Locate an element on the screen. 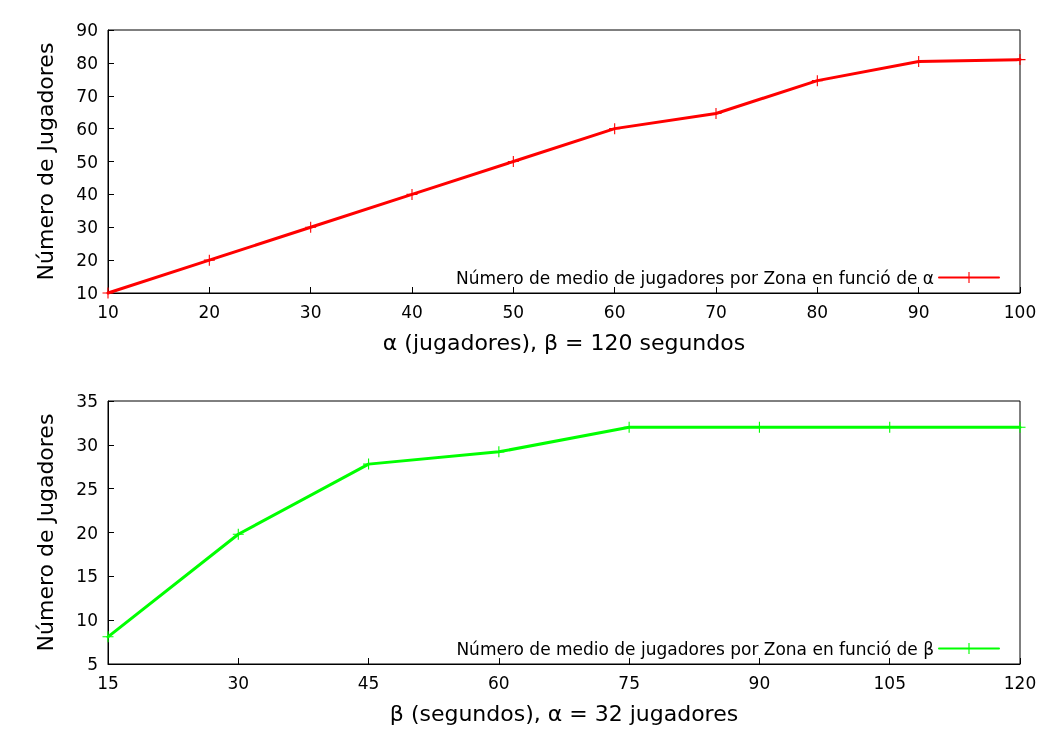 Image resolution: width=1045 pixels, height=743 pixels. x-tick-label: 20 is located at coordinates (209, 311).